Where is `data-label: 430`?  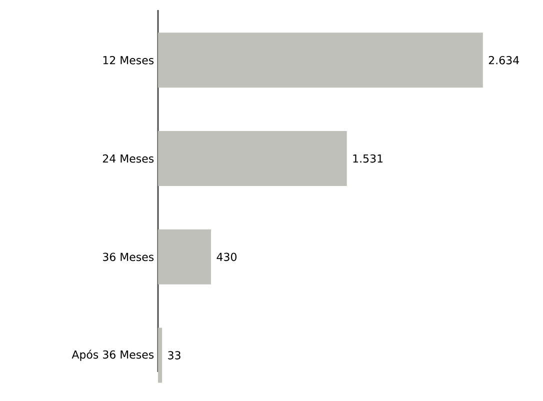 data-label: 430 is located at coordinates (226, 257).